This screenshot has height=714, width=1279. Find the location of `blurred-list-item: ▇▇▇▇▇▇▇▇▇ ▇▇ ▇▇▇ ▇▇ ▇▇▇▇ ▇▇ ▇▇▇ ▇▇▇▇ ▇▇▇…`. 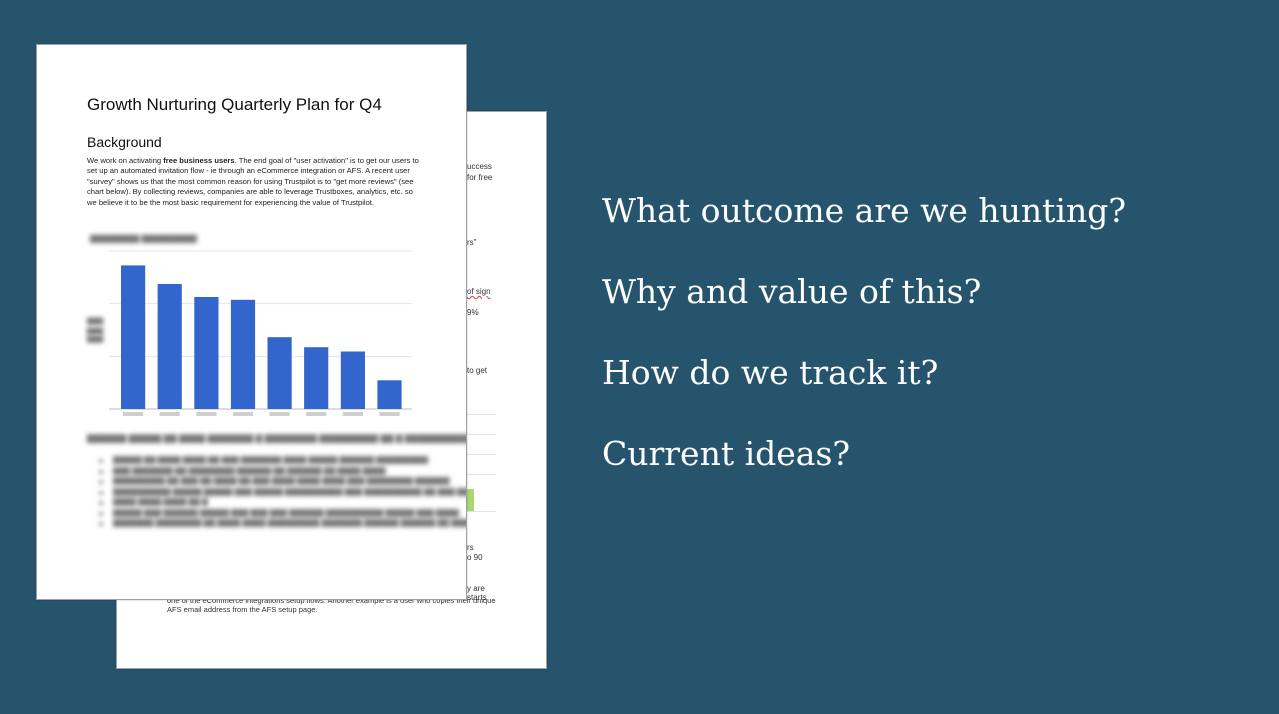

blurred-list-item: ▇▇▇▇▇▇▇▇▇ ▇▇ ▇▇▇ ▇▇ ▇▇▇▇ ▇▇ ▇▇▇ ▇▇▇▇ ▇▇▇… is located at coordinates (282, 481).